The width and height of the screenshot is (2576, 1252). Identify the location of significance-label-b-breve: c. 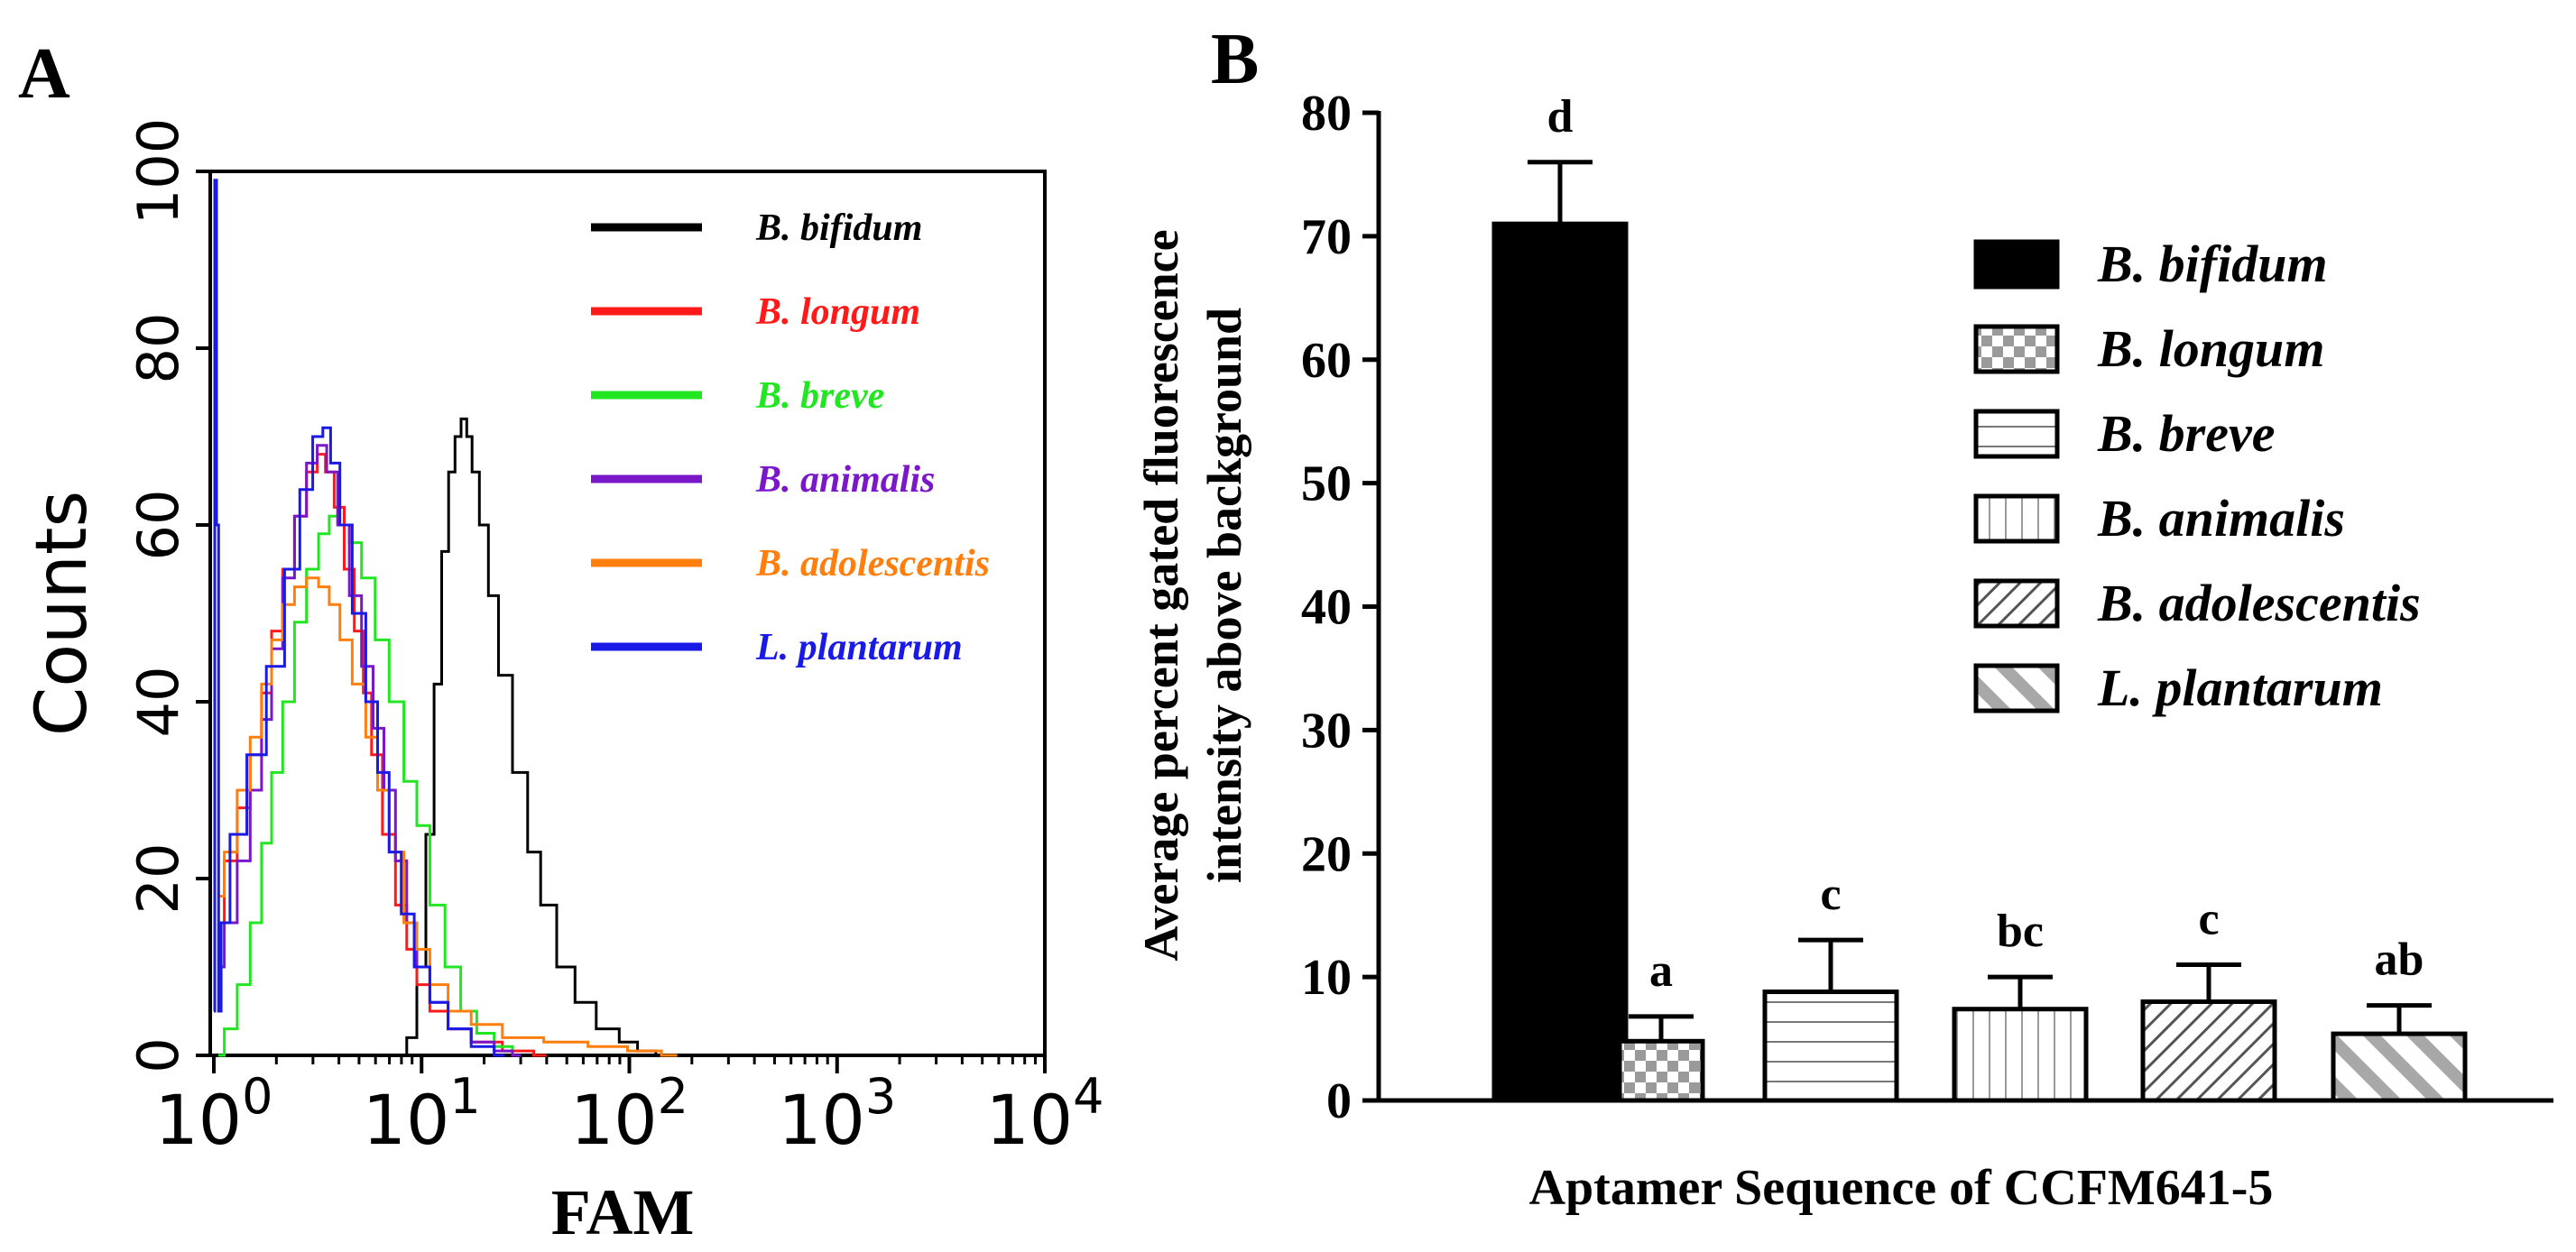
(1830, 894).